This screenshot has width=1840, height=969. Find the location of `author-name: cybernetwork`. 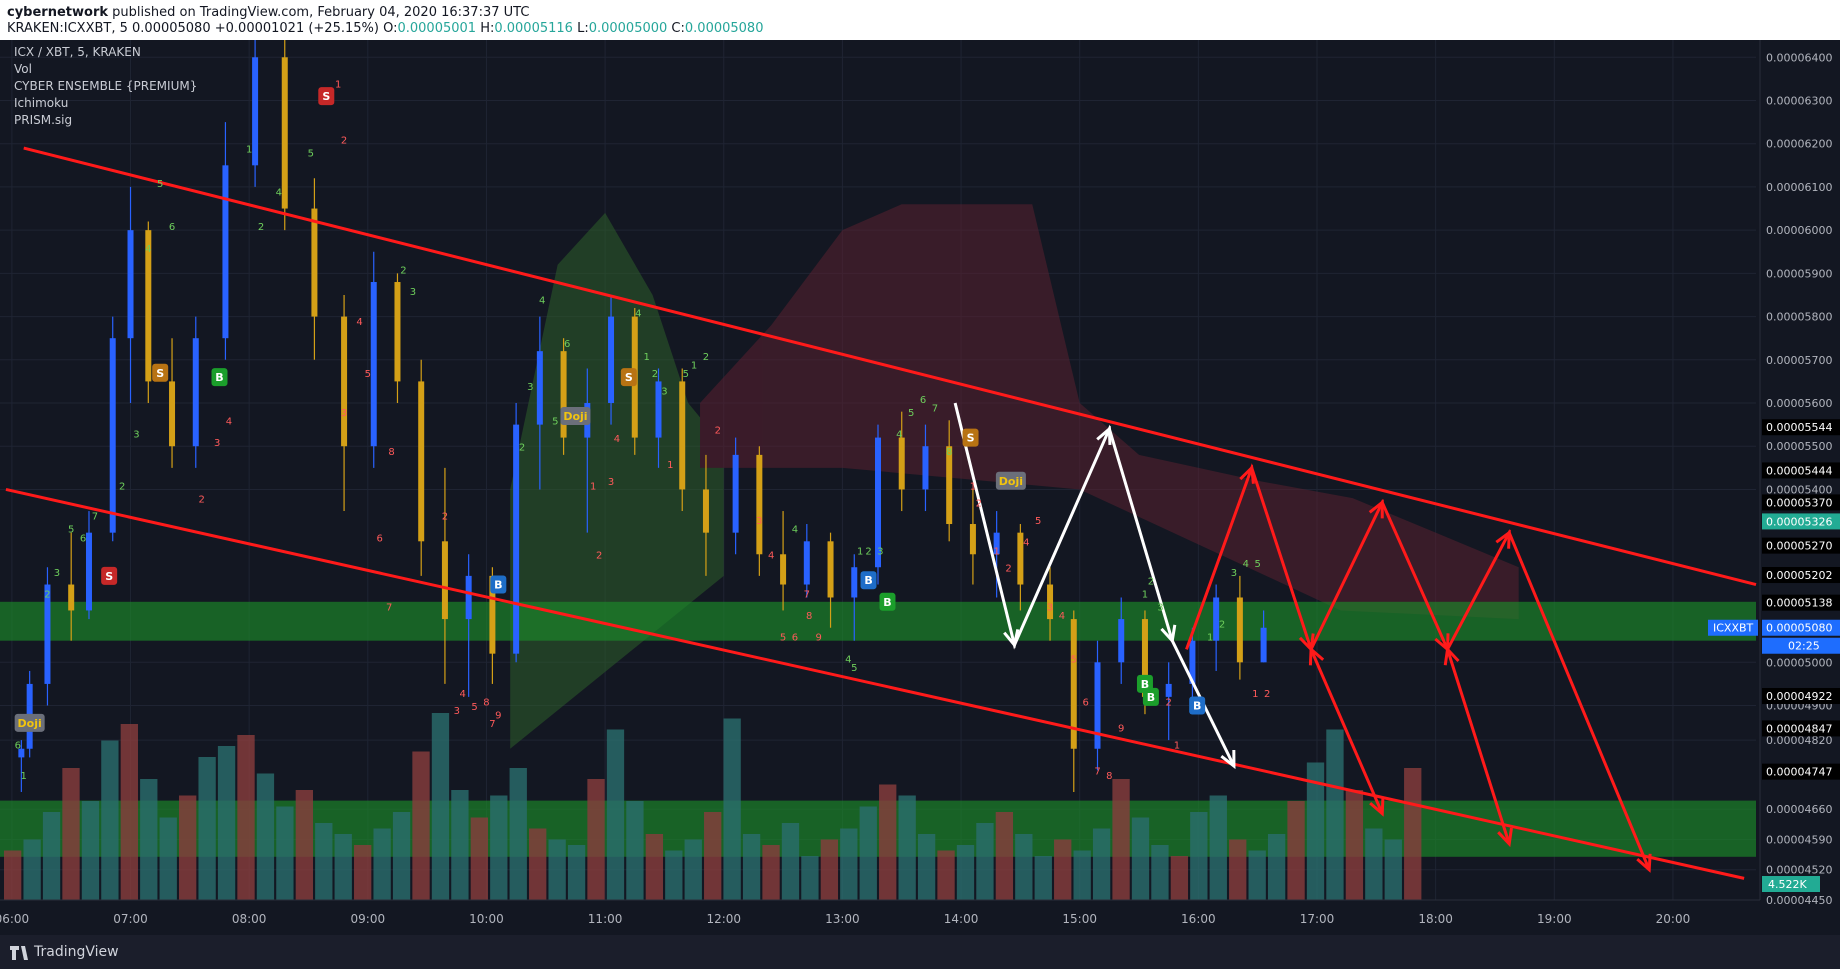

author-name: cybernetwork is located at coordinates (57, 12).